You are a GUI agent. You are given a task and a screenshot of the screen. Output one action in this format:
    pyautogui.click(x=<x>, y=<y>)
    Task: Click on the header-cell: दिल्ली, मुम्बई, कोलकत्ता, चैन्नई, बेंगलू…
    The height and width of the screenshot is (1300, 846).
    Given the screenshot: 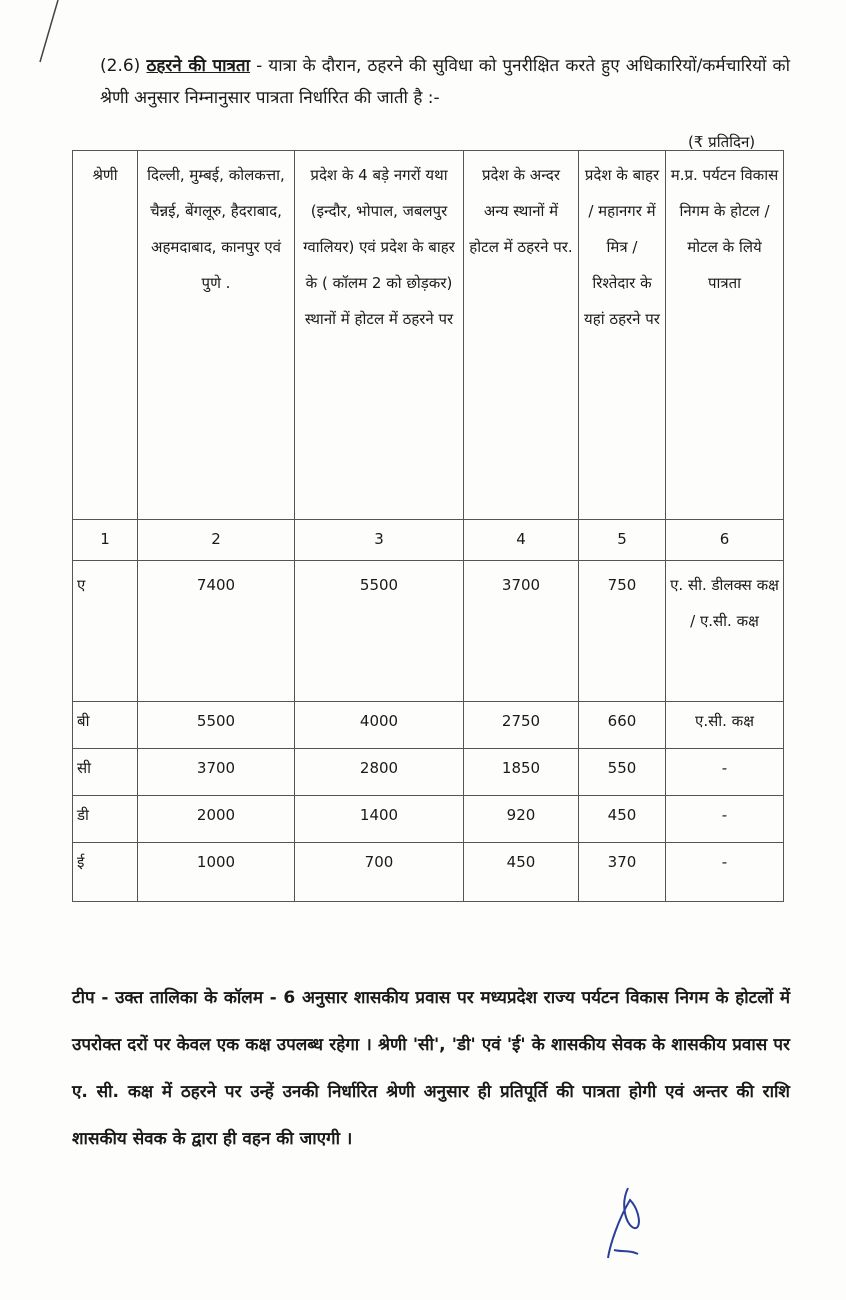 What is the action you would take?
    pyautogui.click(x=216, y=335)
    